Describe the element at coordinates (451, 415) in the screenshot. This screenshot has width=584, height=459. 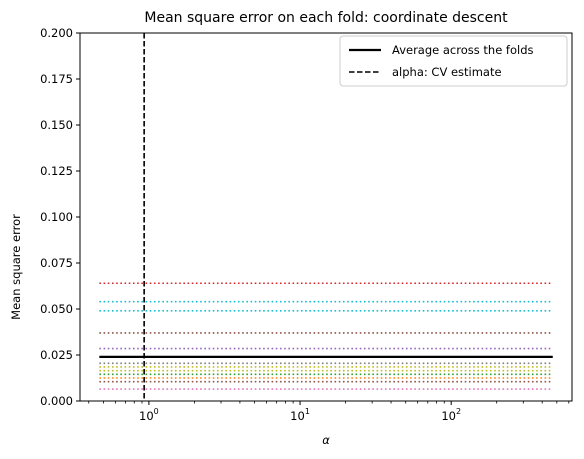
I see `x-tick-label-2: 10²` at that location.